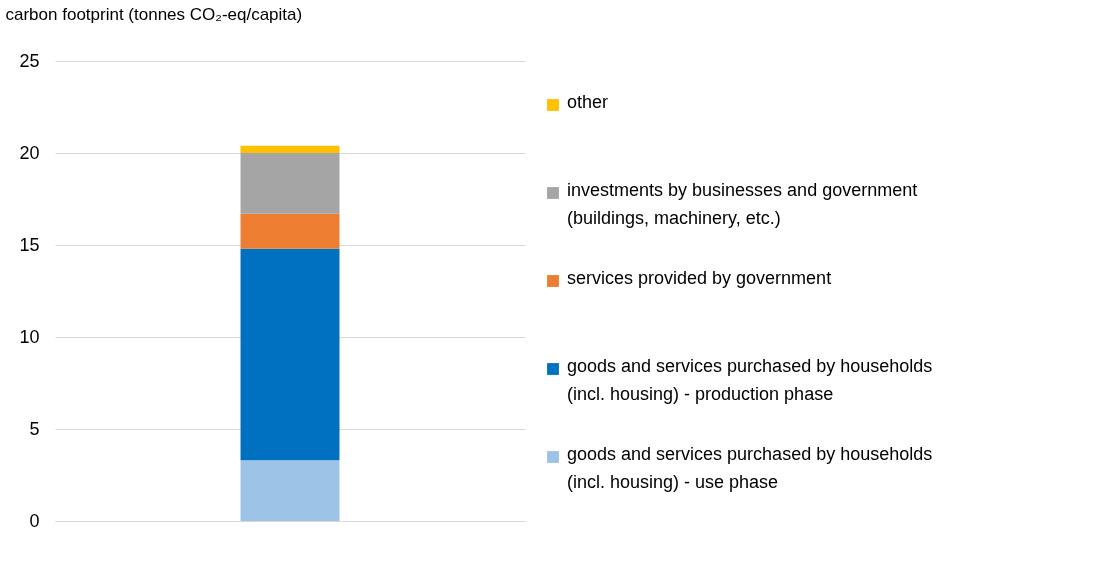 The image size is (1098, 568). What do you see at coordinates (29, 60) in the screenshot?
I see `y-tick-label: 25` at bounding box center [29, 60].